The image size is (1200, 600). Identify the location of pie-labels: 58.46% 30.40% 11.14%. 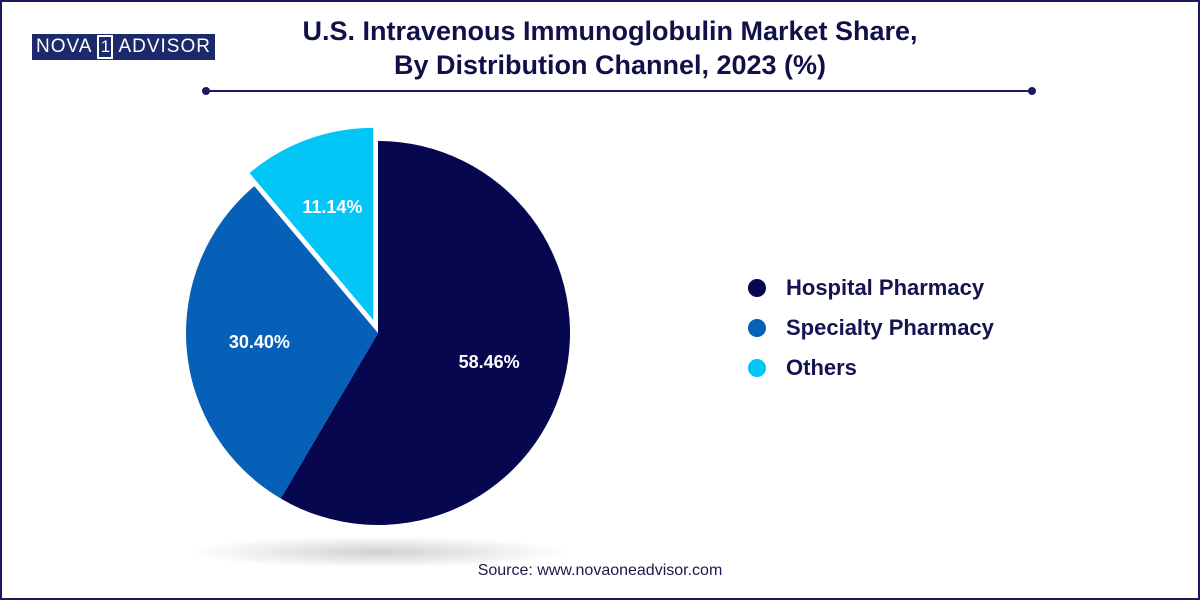
(374, 284).